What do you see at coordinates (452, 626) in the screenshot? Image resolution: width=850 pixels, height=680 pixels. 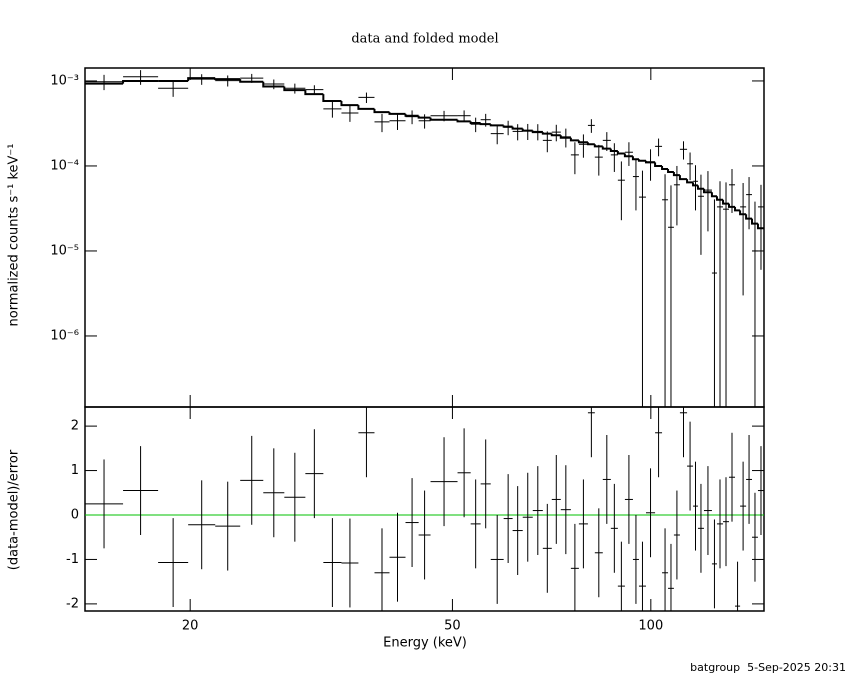 I see `x-tick-label: 50` at bounding box center [452, 626].